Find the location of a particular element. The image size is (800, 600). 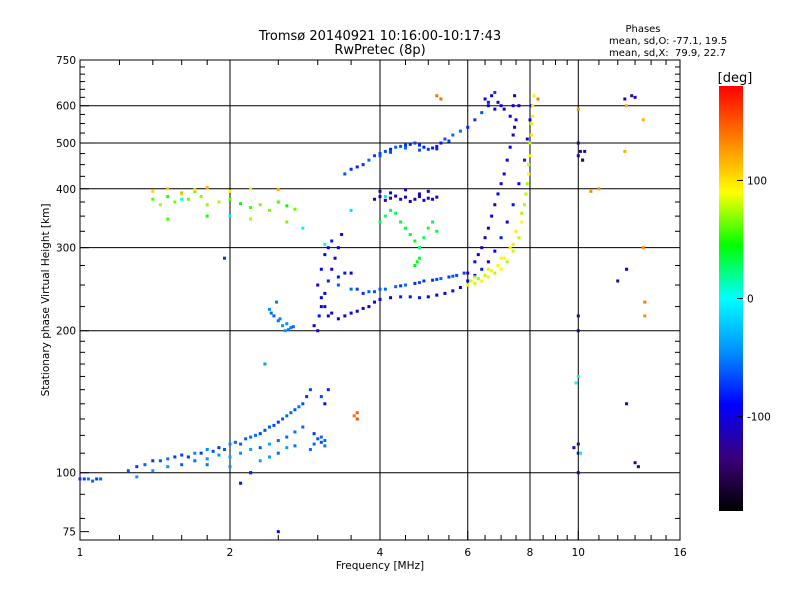

x-tick-label: 1 is located at coordinates (80, 553).